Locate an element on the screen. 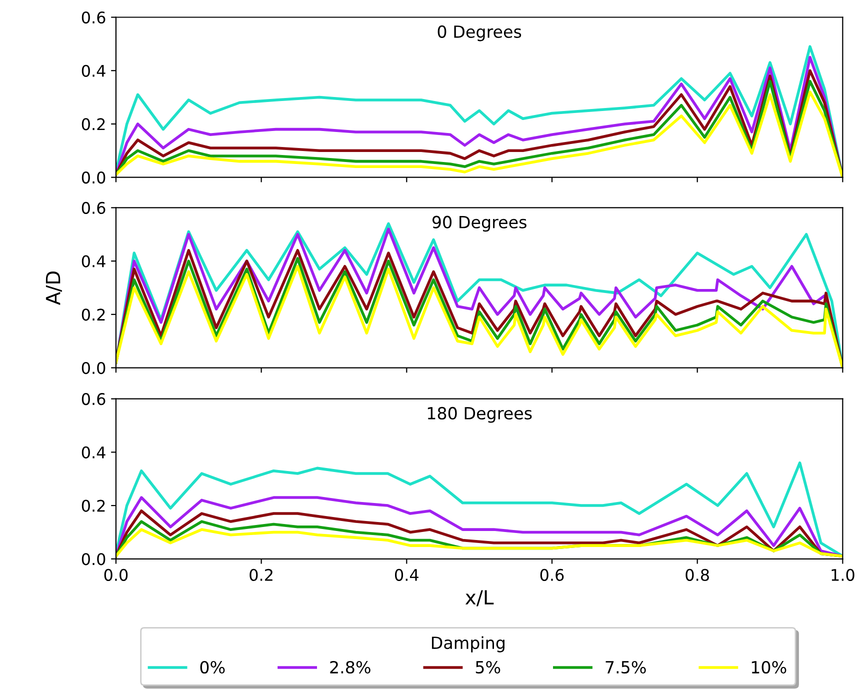 The height and width of the screenshot is (690, 859). x-tick-label: 0.2 is located at coordinates (261, 574).